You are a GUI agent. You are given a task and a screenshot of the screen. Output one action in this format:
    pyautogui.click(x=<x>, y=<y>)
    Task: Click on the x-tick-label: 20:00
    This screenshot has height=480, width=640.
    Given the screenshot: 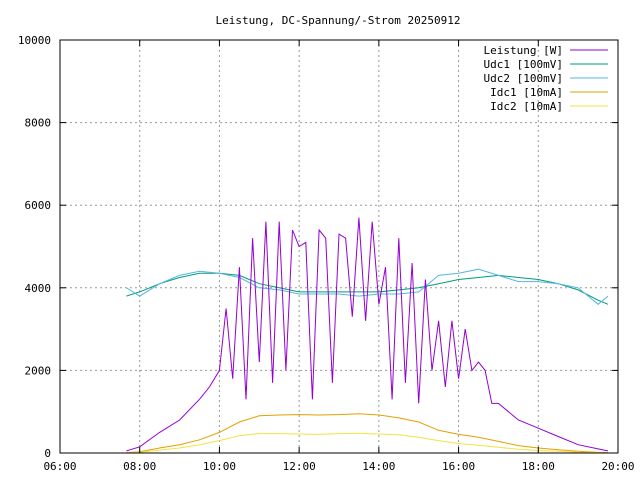 What is the action you would take?
    pyautogui.click(x=617, y=466)
    